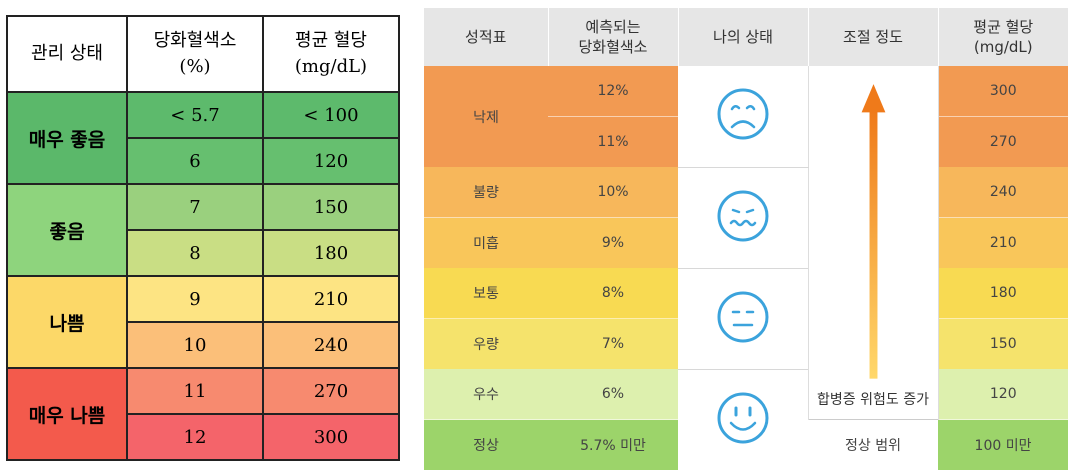 This screenshot has height=473, width=1072. What do you see at coordinates (195, 54) in the screenshot?
I see `header-a1c: 당화혈색소 (%)` at bounding box center [195, 54].